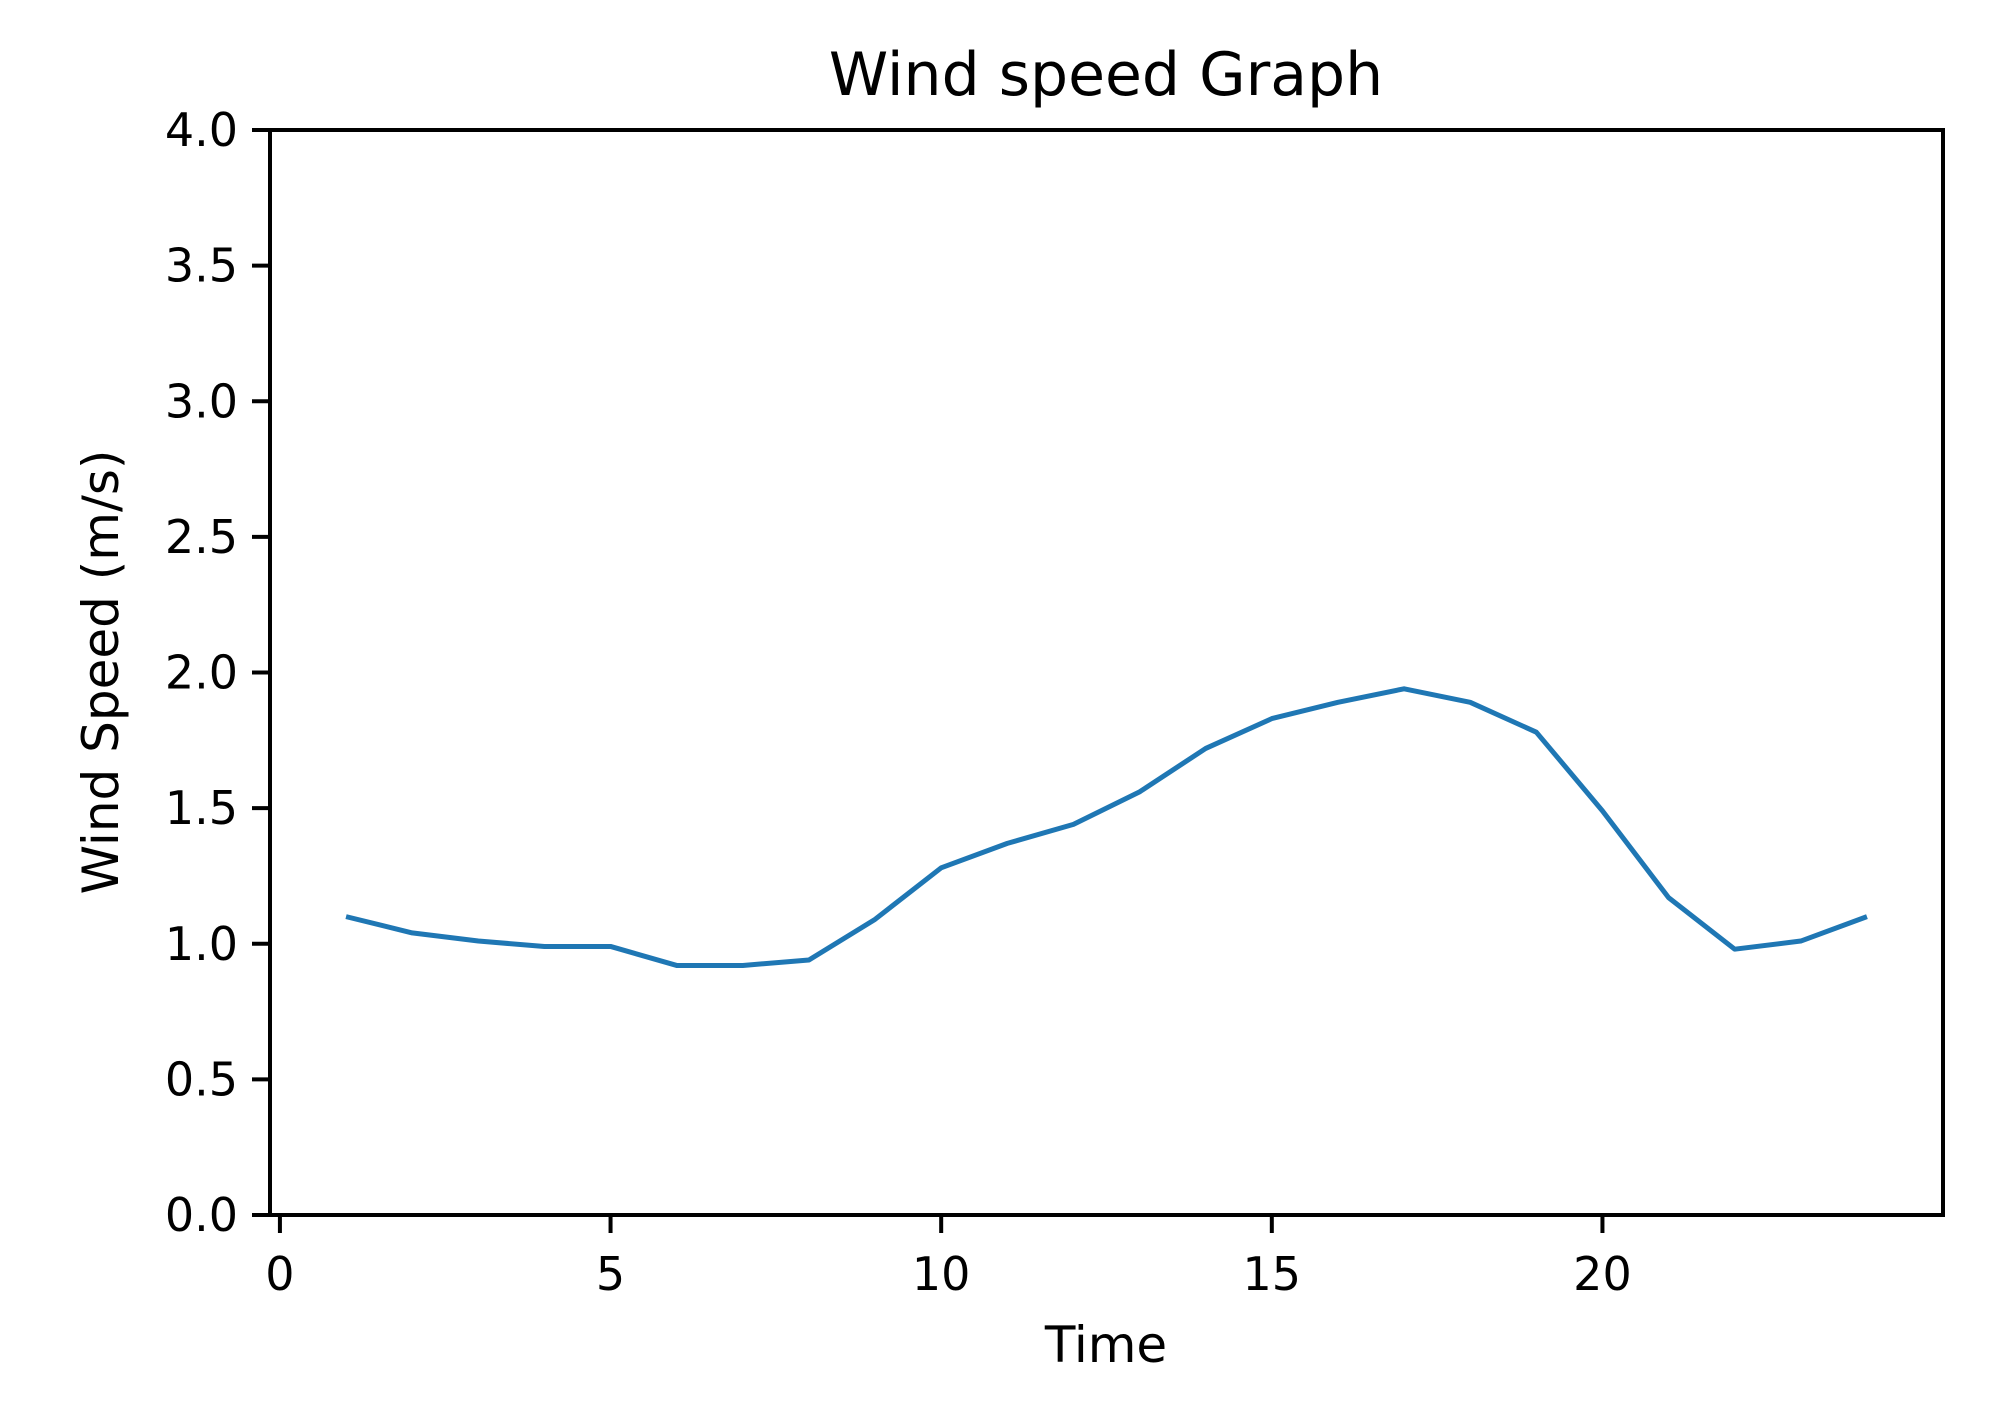 Image resolution: width=2003 pixels, height=1421 pixels. I want to click on y-tick-label: 3.0, so click(201, 401).